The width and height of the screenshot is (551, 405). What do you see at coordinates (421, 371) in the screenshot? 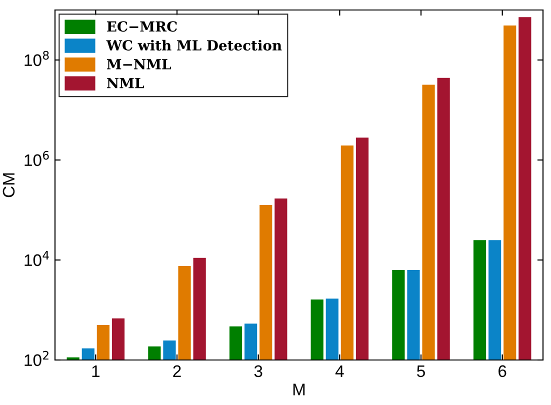
I see `x-tick-label: 5` at bounding box center [421, 371].